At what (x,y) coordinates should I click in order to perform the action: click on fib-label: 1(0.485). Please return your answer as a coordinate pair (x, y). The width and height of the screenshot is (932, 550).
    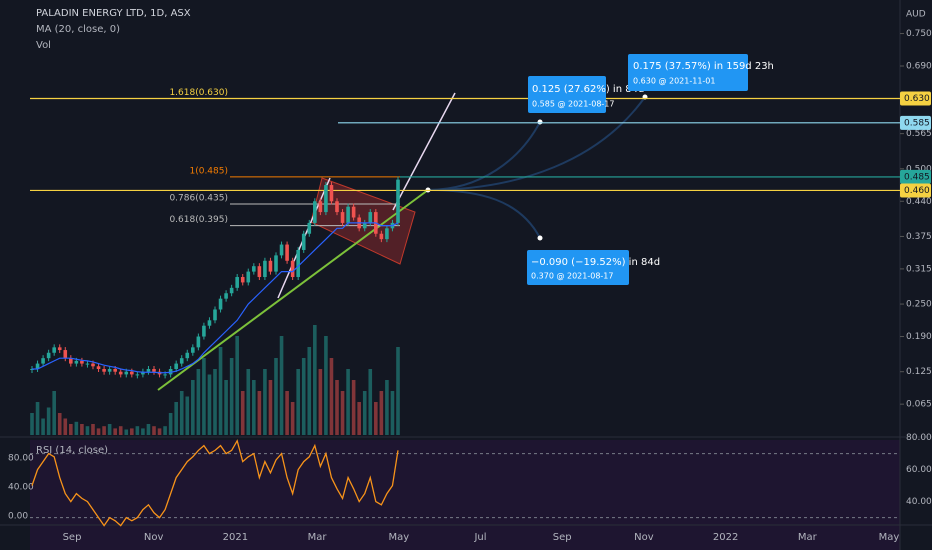
    Looking at the image, I should click on (208, 171).